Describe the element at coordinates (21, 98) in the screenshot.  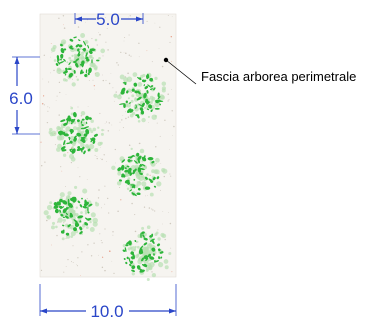
I see `left-dimension-label: 6.0` at that location.